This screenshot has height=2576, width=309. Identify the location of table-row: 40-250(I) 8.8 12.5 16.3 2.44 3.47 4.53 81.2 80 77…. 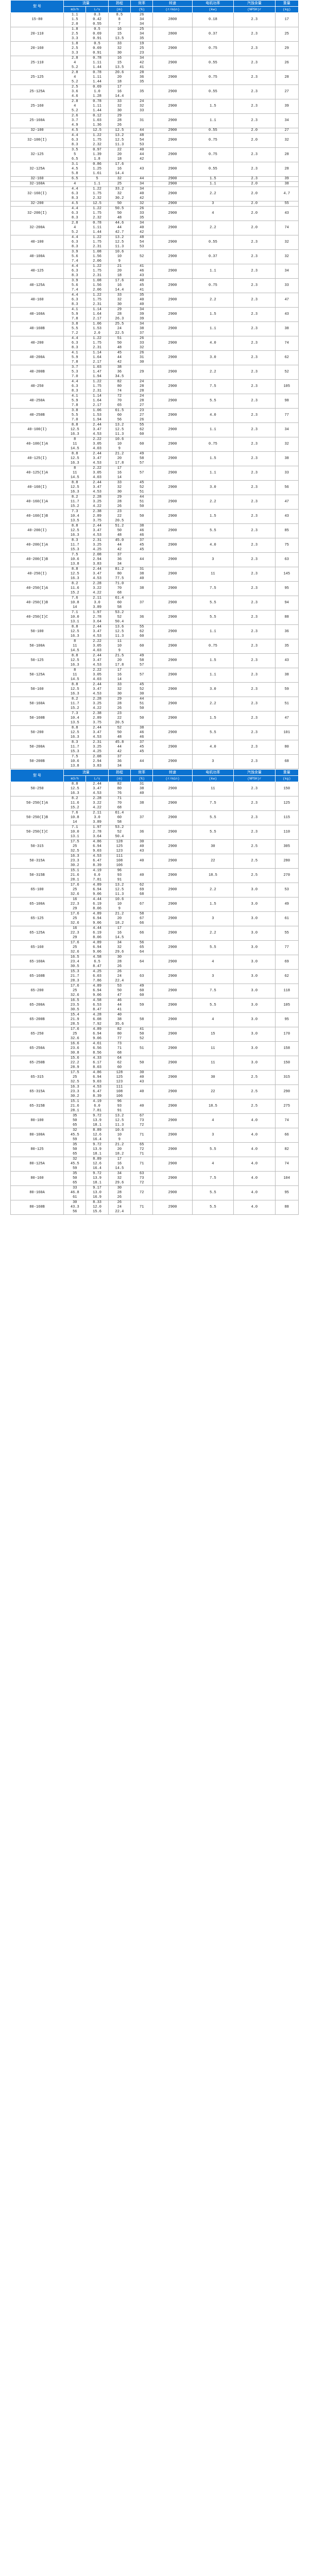
(154, 574).